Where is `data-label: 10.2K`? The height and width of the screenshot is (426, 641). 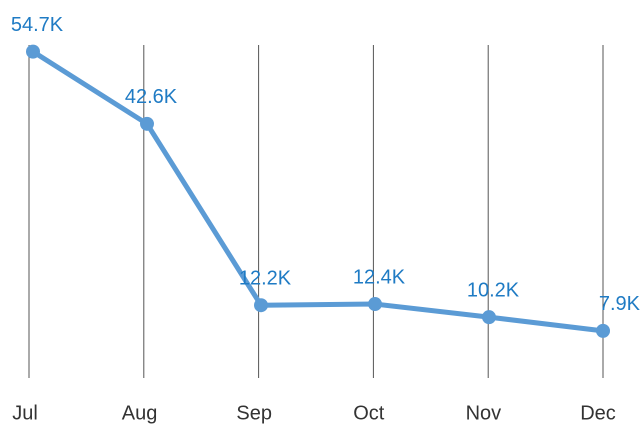 data-label: 10.2K is located at coordinates (493, 290).